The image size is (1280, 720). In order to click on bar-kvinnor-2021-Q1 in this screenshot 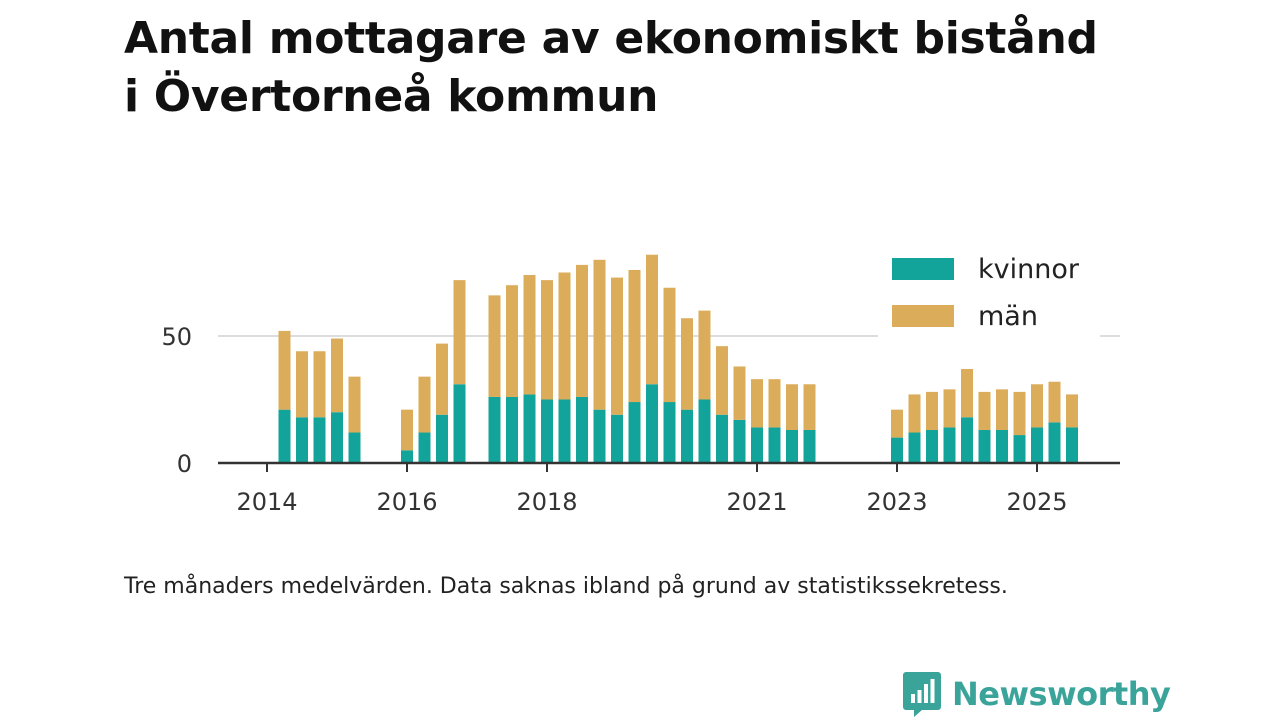, I will do `click(757, 445)`.